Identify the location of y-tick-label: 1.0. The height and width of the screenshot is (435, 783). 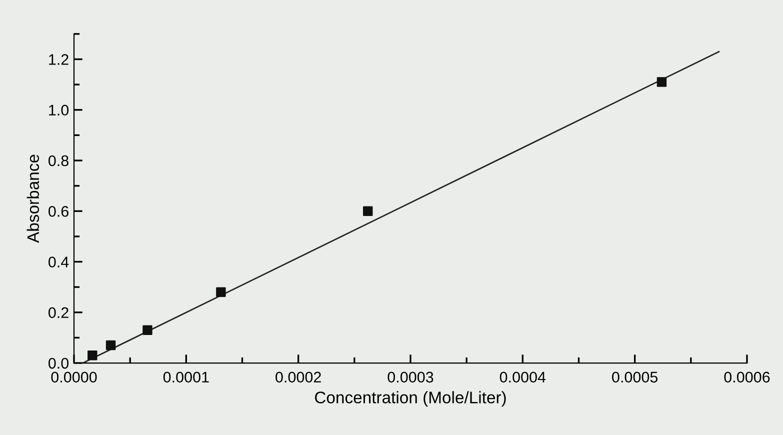
(59, 110).